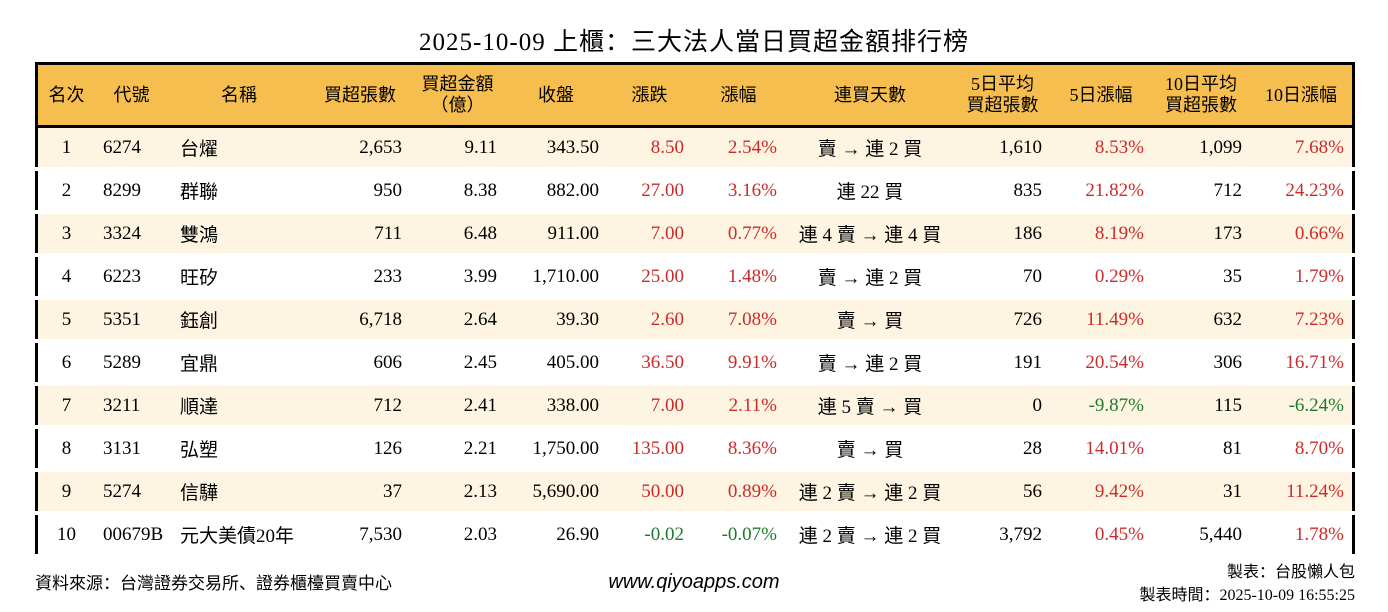 The width and height of the screenshot is (1388, 612). I want to click on cell-buy_amount: 6.48, so click(457, 233).